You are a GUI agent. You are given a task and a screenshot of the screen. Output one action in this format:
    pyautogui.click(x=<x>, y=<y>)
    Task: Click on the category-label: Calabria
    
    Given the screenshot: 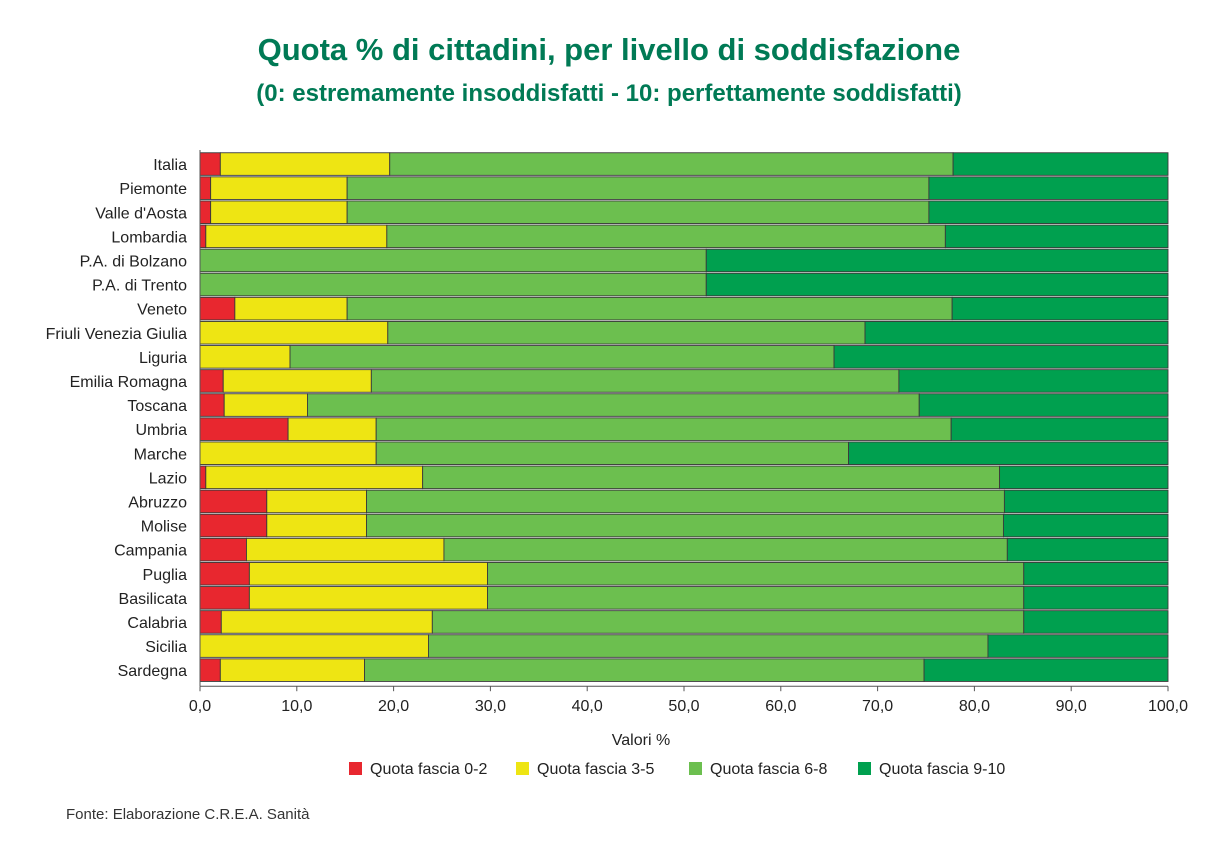 What is the action you would take?
    pyautogui.click(x=157, y=623)
    